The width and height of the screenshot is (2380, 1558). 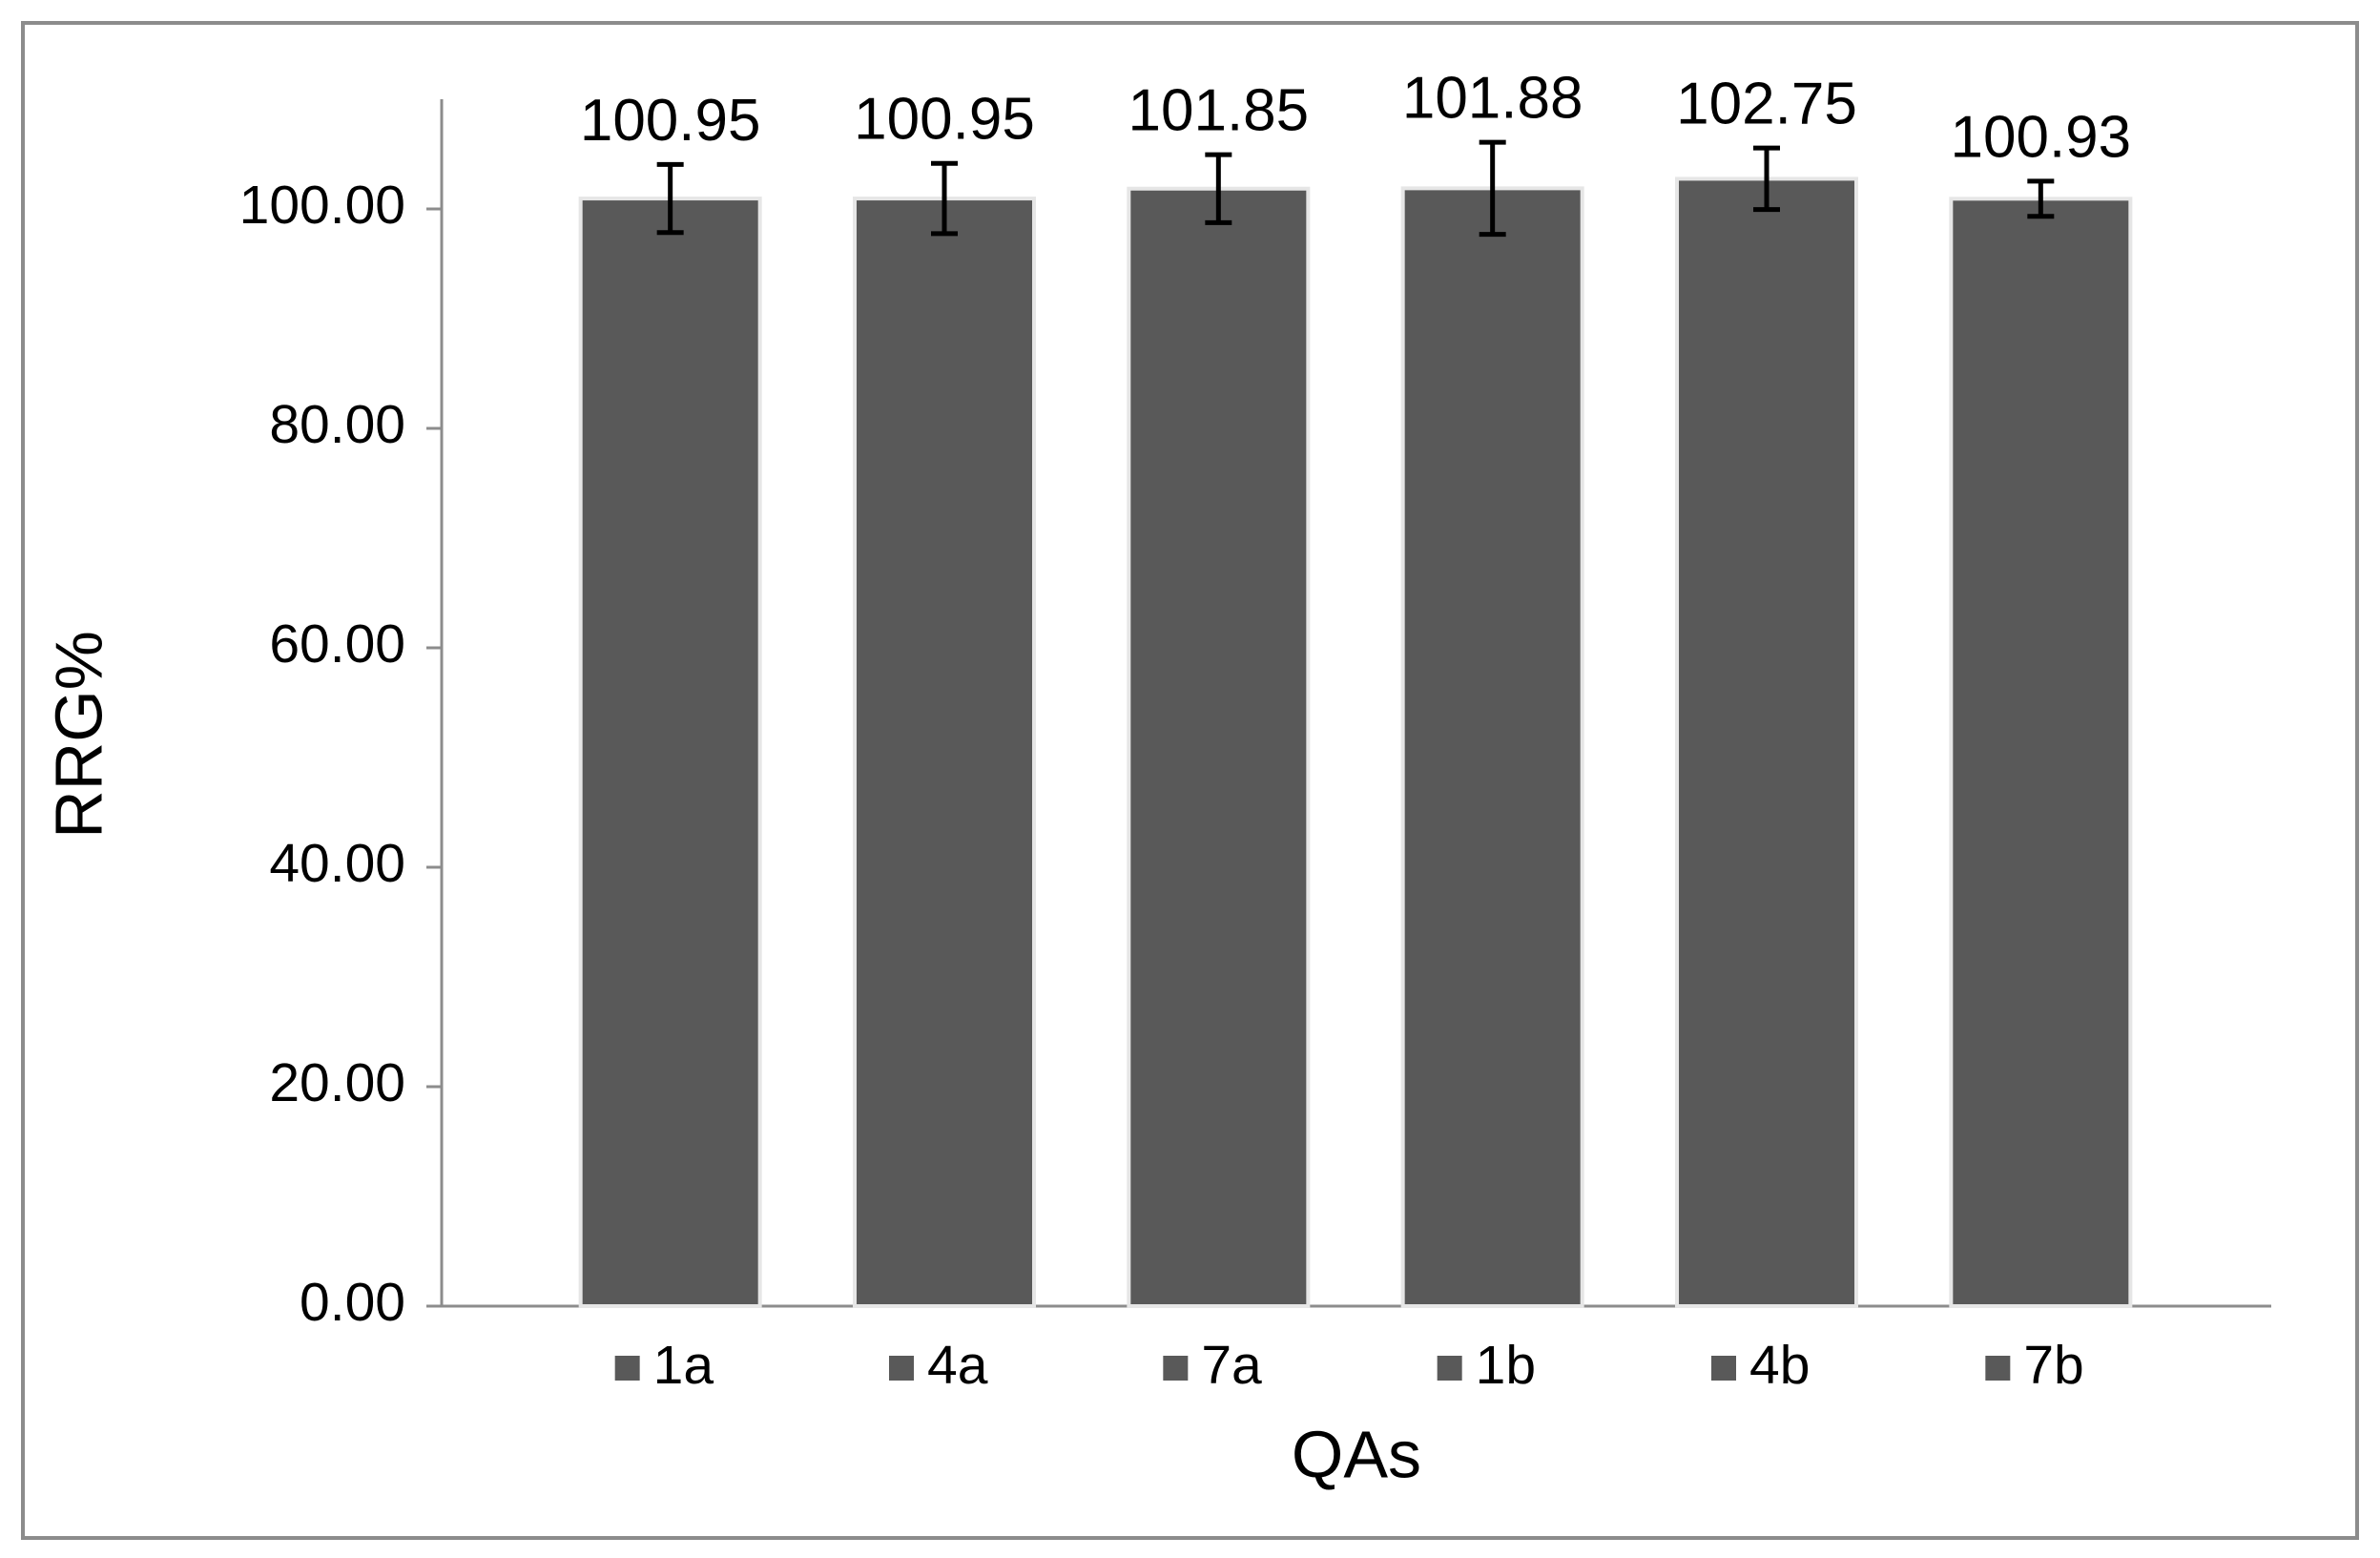 I want to click on x-tick-label: 4b, so click(x=1779, y=1365).